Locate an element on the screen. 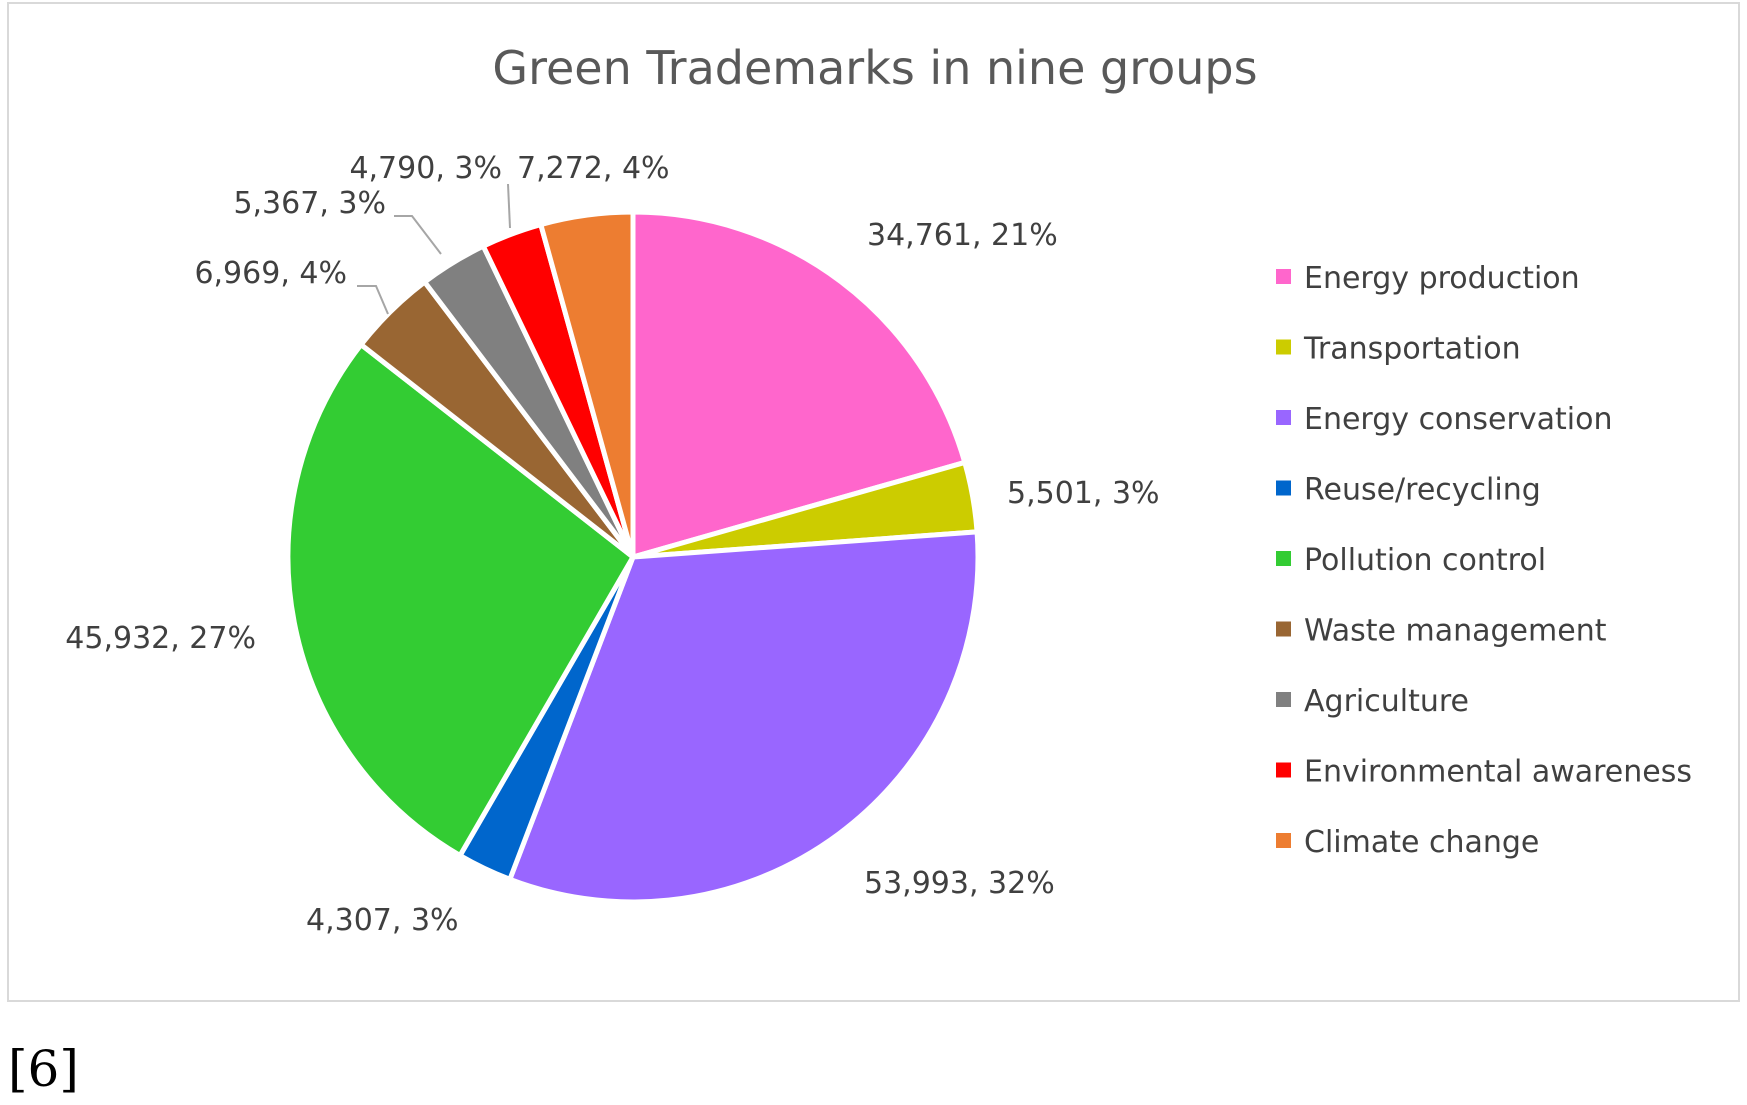 This screenshot has width=1747, height=1105. pie-slice-energy-production is located at coordinates (799, 384).